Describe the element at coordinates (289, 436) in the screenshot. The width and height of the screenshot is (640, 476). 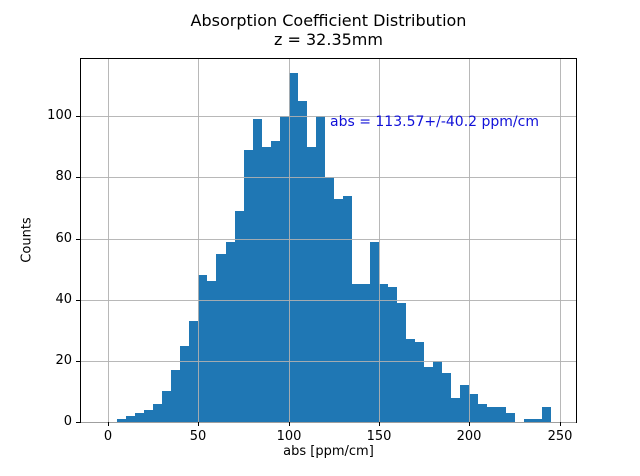
I see `x-tick-label: 100` at that location.